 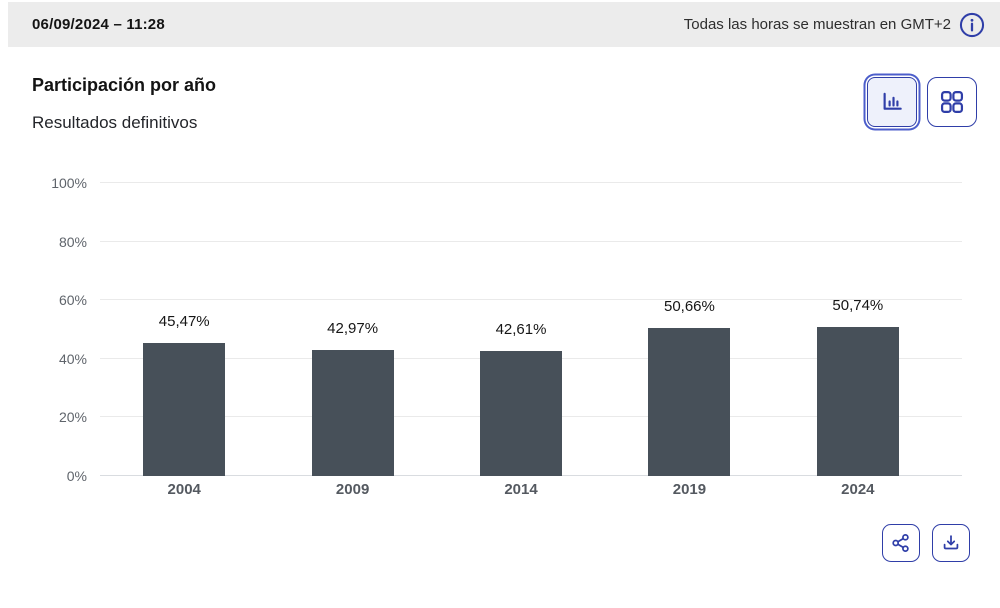 What do you see at coordinates (485, 543) in the screenshot?
I see `chart-actions` at bounding box center [485, 543].